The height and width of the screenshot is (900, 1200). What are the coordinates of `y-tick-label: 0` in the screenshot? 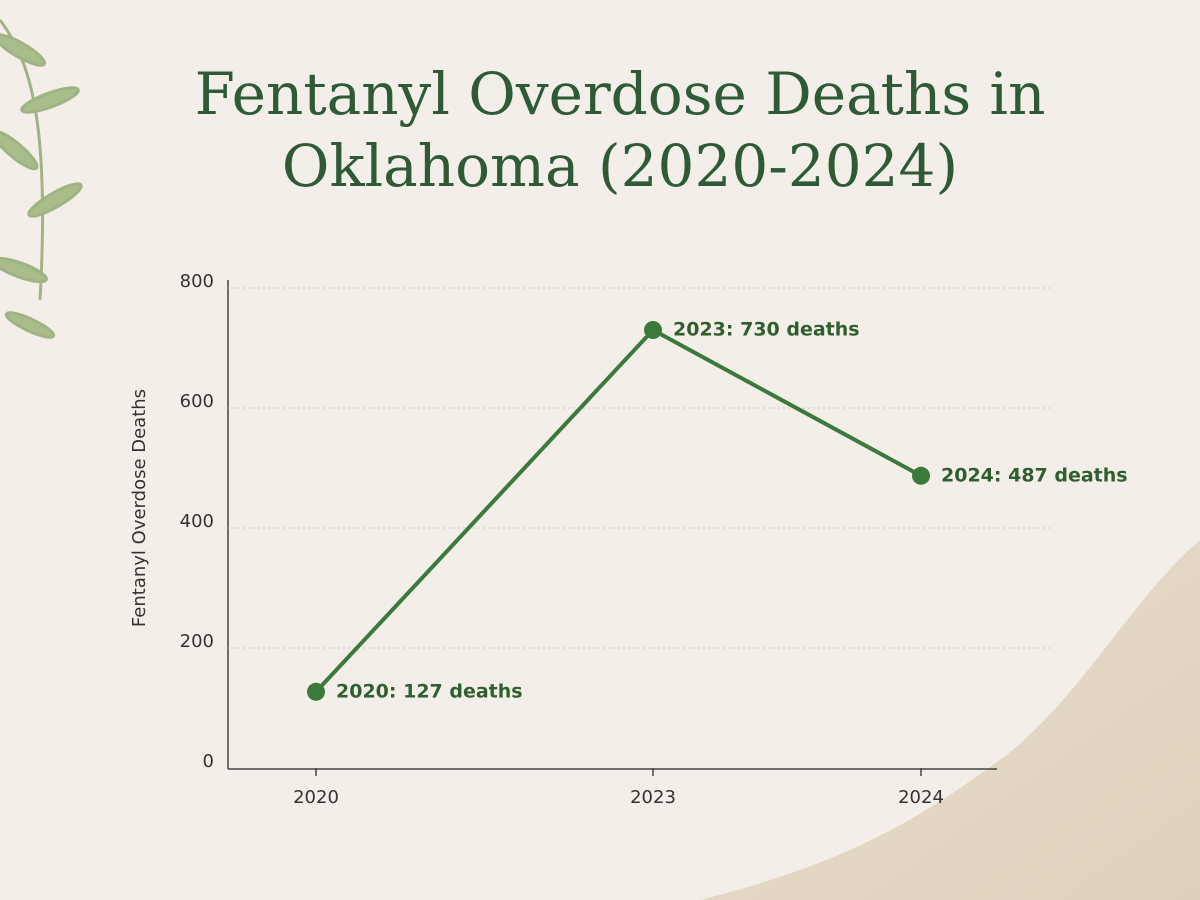 It's located at (208, 761).